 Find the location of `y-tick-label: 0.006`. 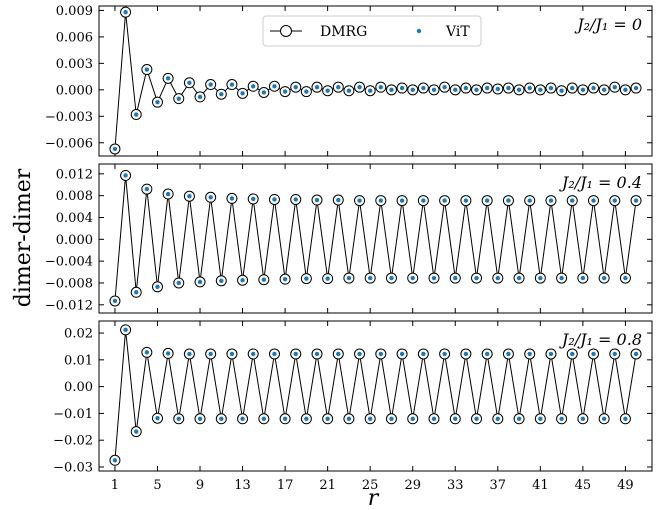

y-tick-label: 0.006 is located at coordinates (74, 37).